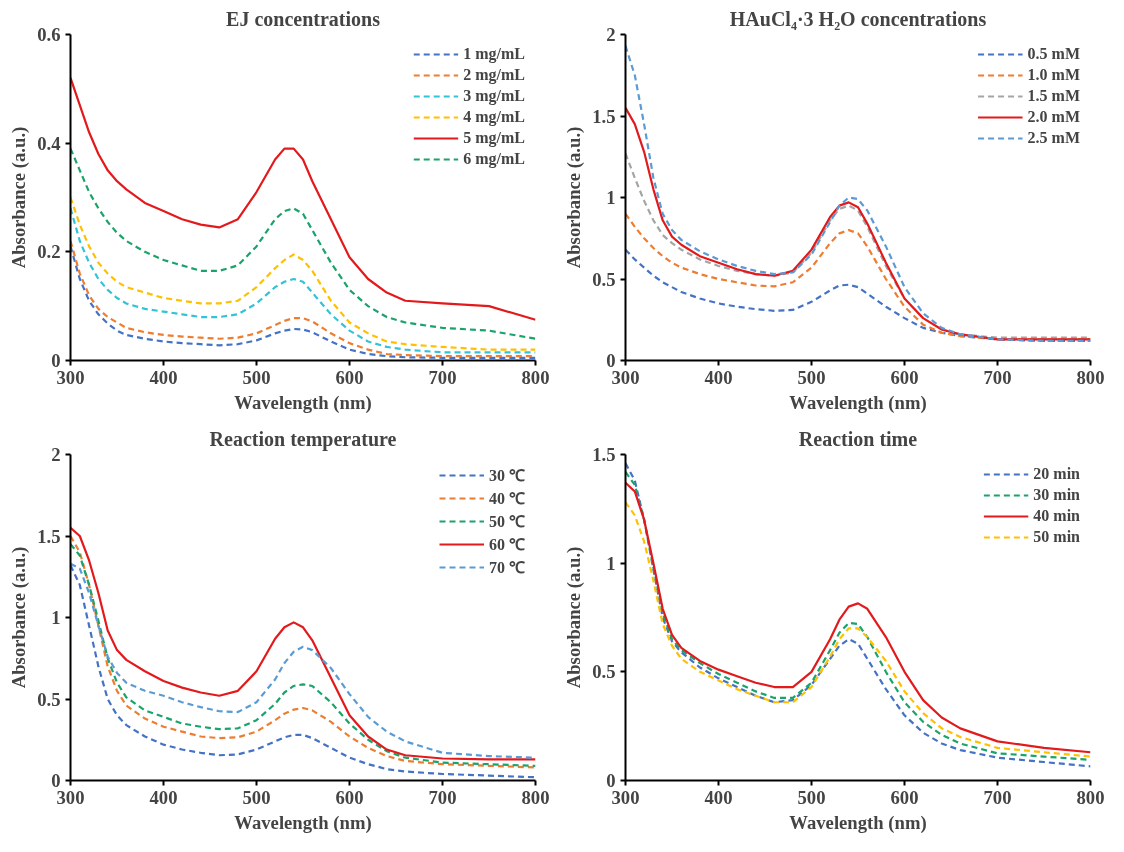 The height and width of the screenshot is (852, 1124). Describe the element at coordinates (49, 34) in the screenshot. I see `y-tick-label: 0.6` at that location.